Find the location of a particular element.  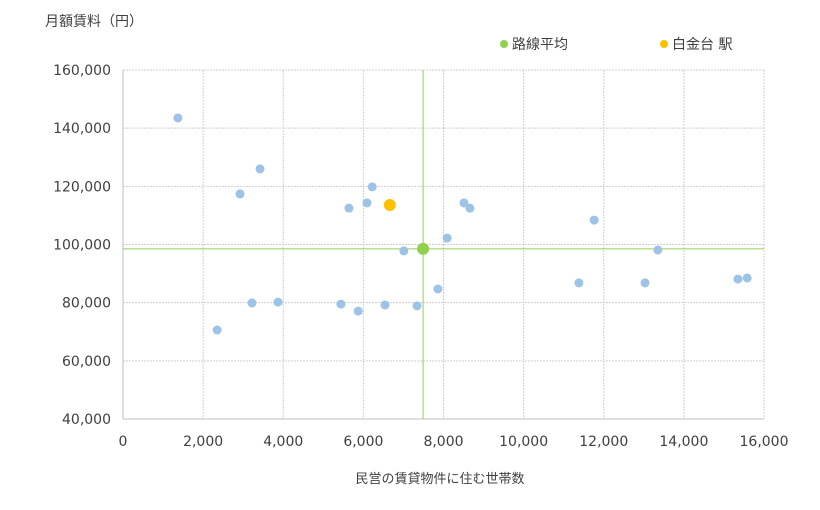

x-tick-label: 12,000 is located at coordinates (603, 442).